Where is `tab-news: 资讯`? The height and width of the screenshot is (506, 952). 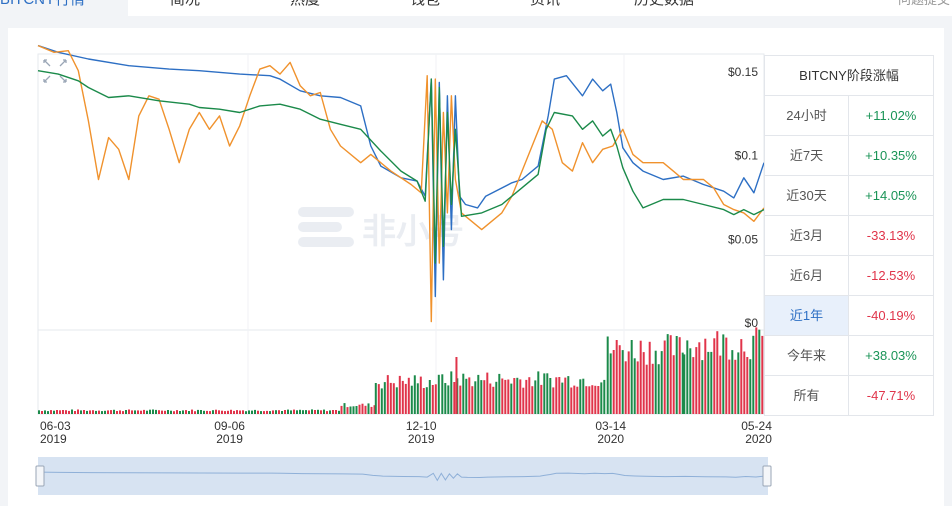 tab-news: 资讯 is located at coordinates (545, 4).